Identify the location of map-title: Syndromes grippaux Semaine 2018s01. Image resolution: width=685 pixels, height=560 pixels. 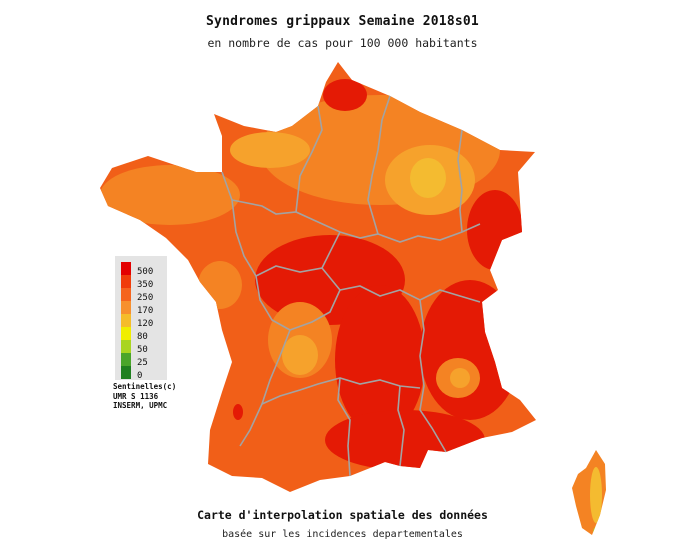
(342, 21).